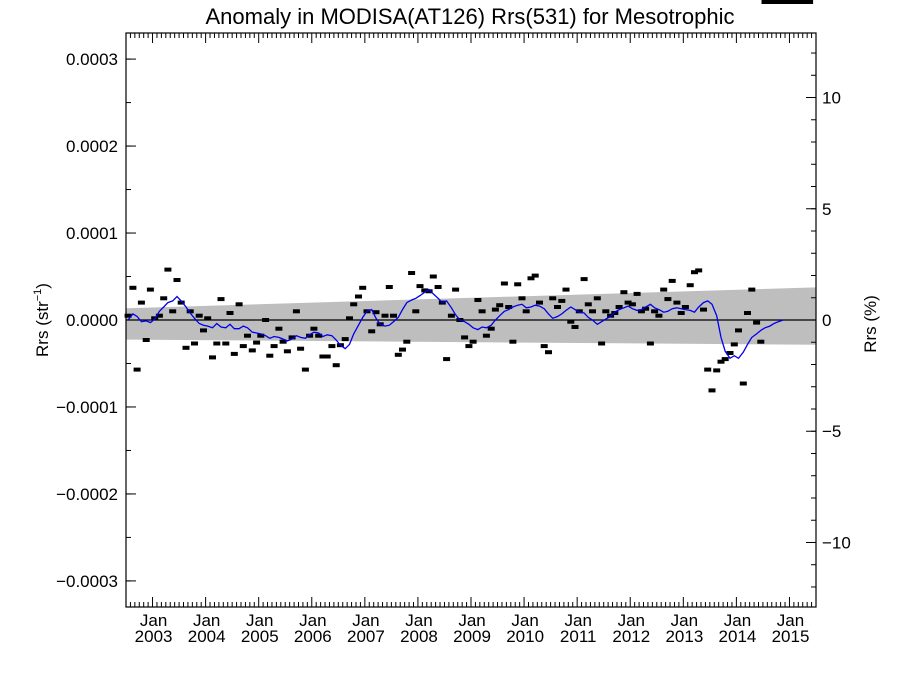  Describe the element at coordinates (92, 146) in the screenshot. I see `y-tick-label: 0.0002` at that location.